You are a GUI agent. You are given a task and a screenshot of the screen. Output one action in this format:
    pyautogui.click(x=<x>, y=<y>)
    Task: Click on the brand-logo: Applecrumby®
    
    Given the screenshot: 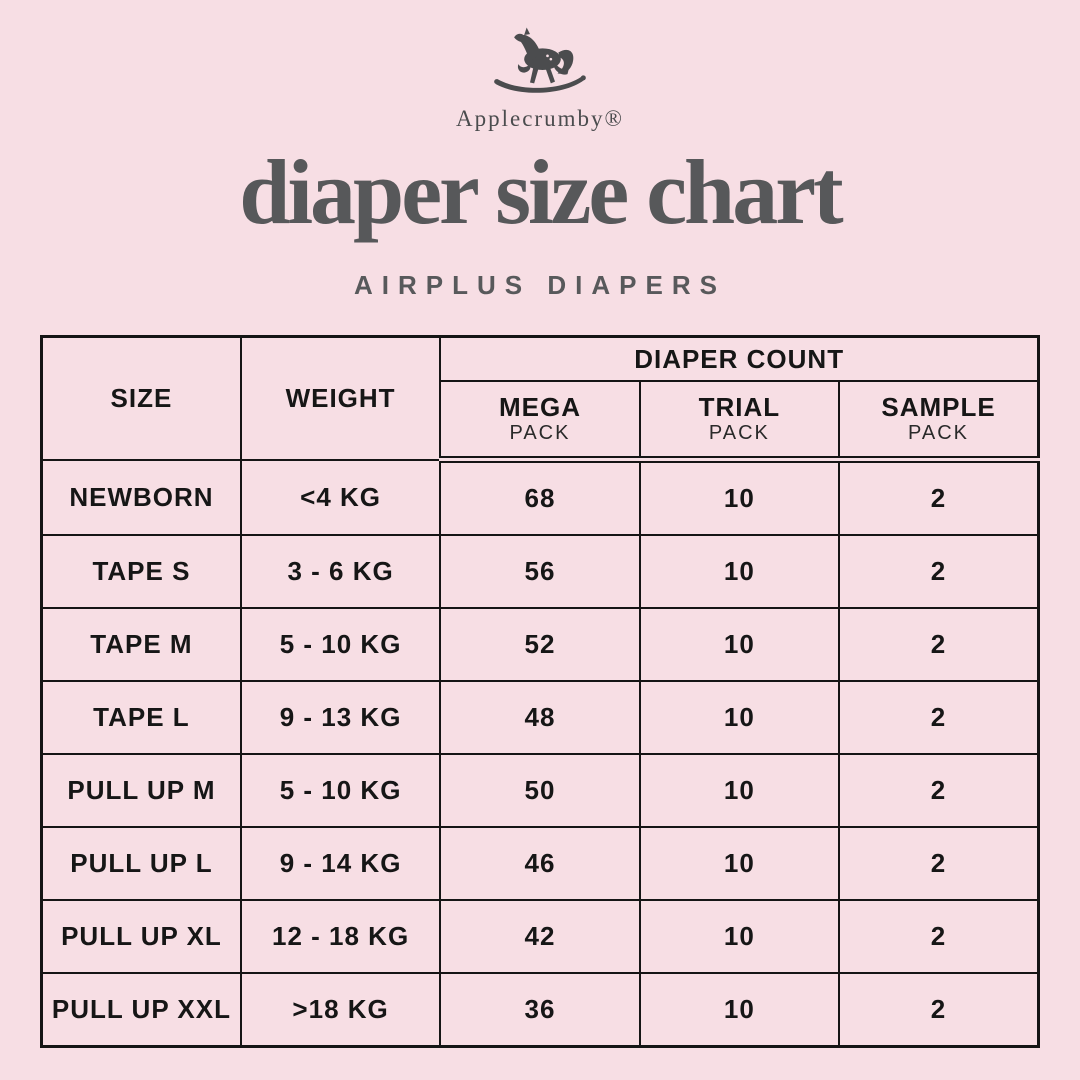 What is the action you would take?
    pyautogui.click(x=540, y=77)
    